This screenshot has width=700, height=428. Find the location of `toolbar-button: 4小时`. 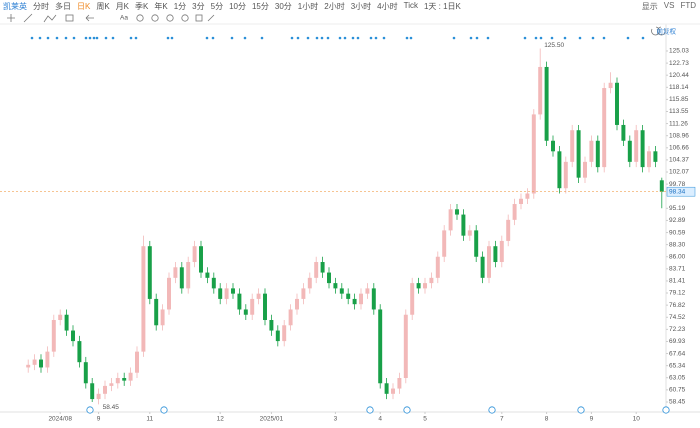

toolbar-button: 4小时 is located at coordinates (387, 6).